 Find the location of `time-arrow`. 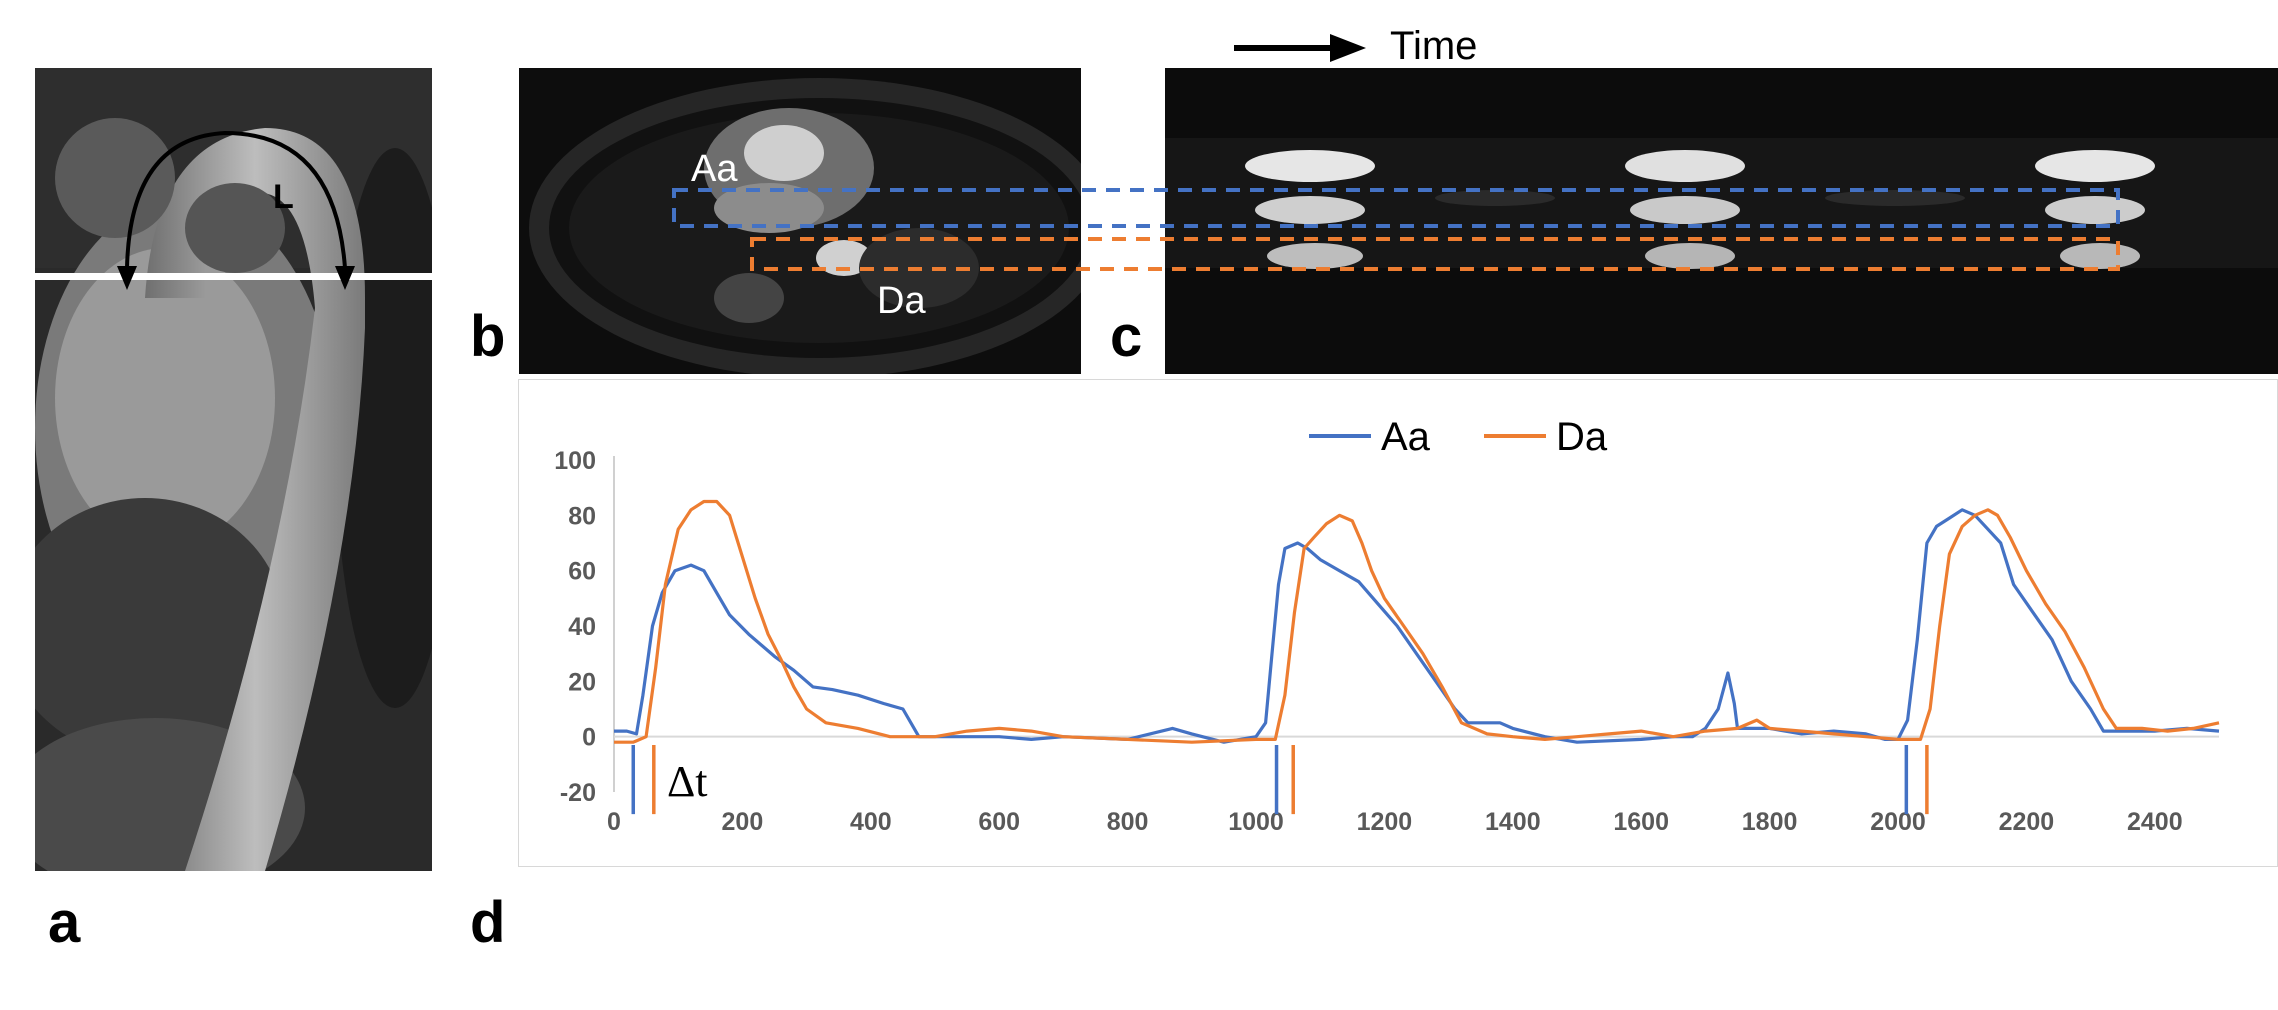

time-arrow is located at coordinates (1300, 48).